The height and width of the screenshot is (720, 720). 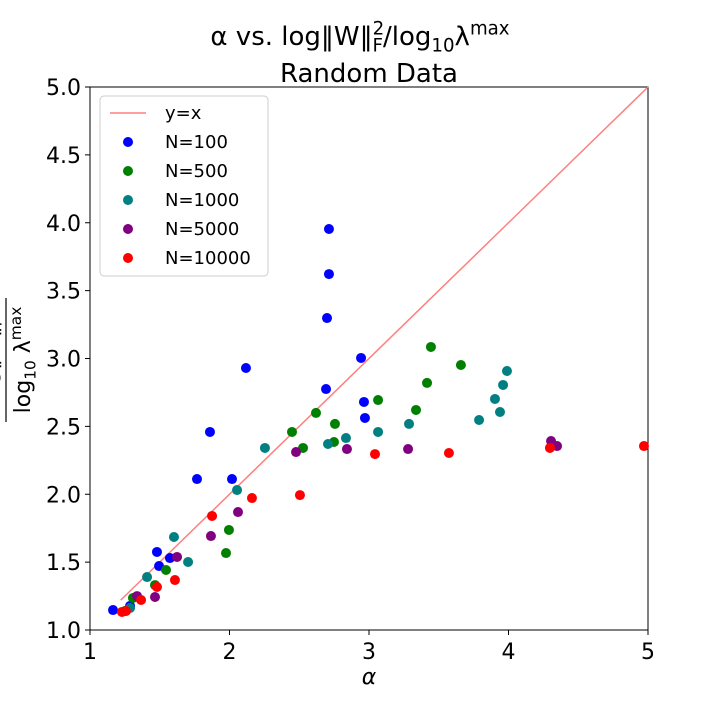 I want to click on legend-box, so click(x=184, y=186).